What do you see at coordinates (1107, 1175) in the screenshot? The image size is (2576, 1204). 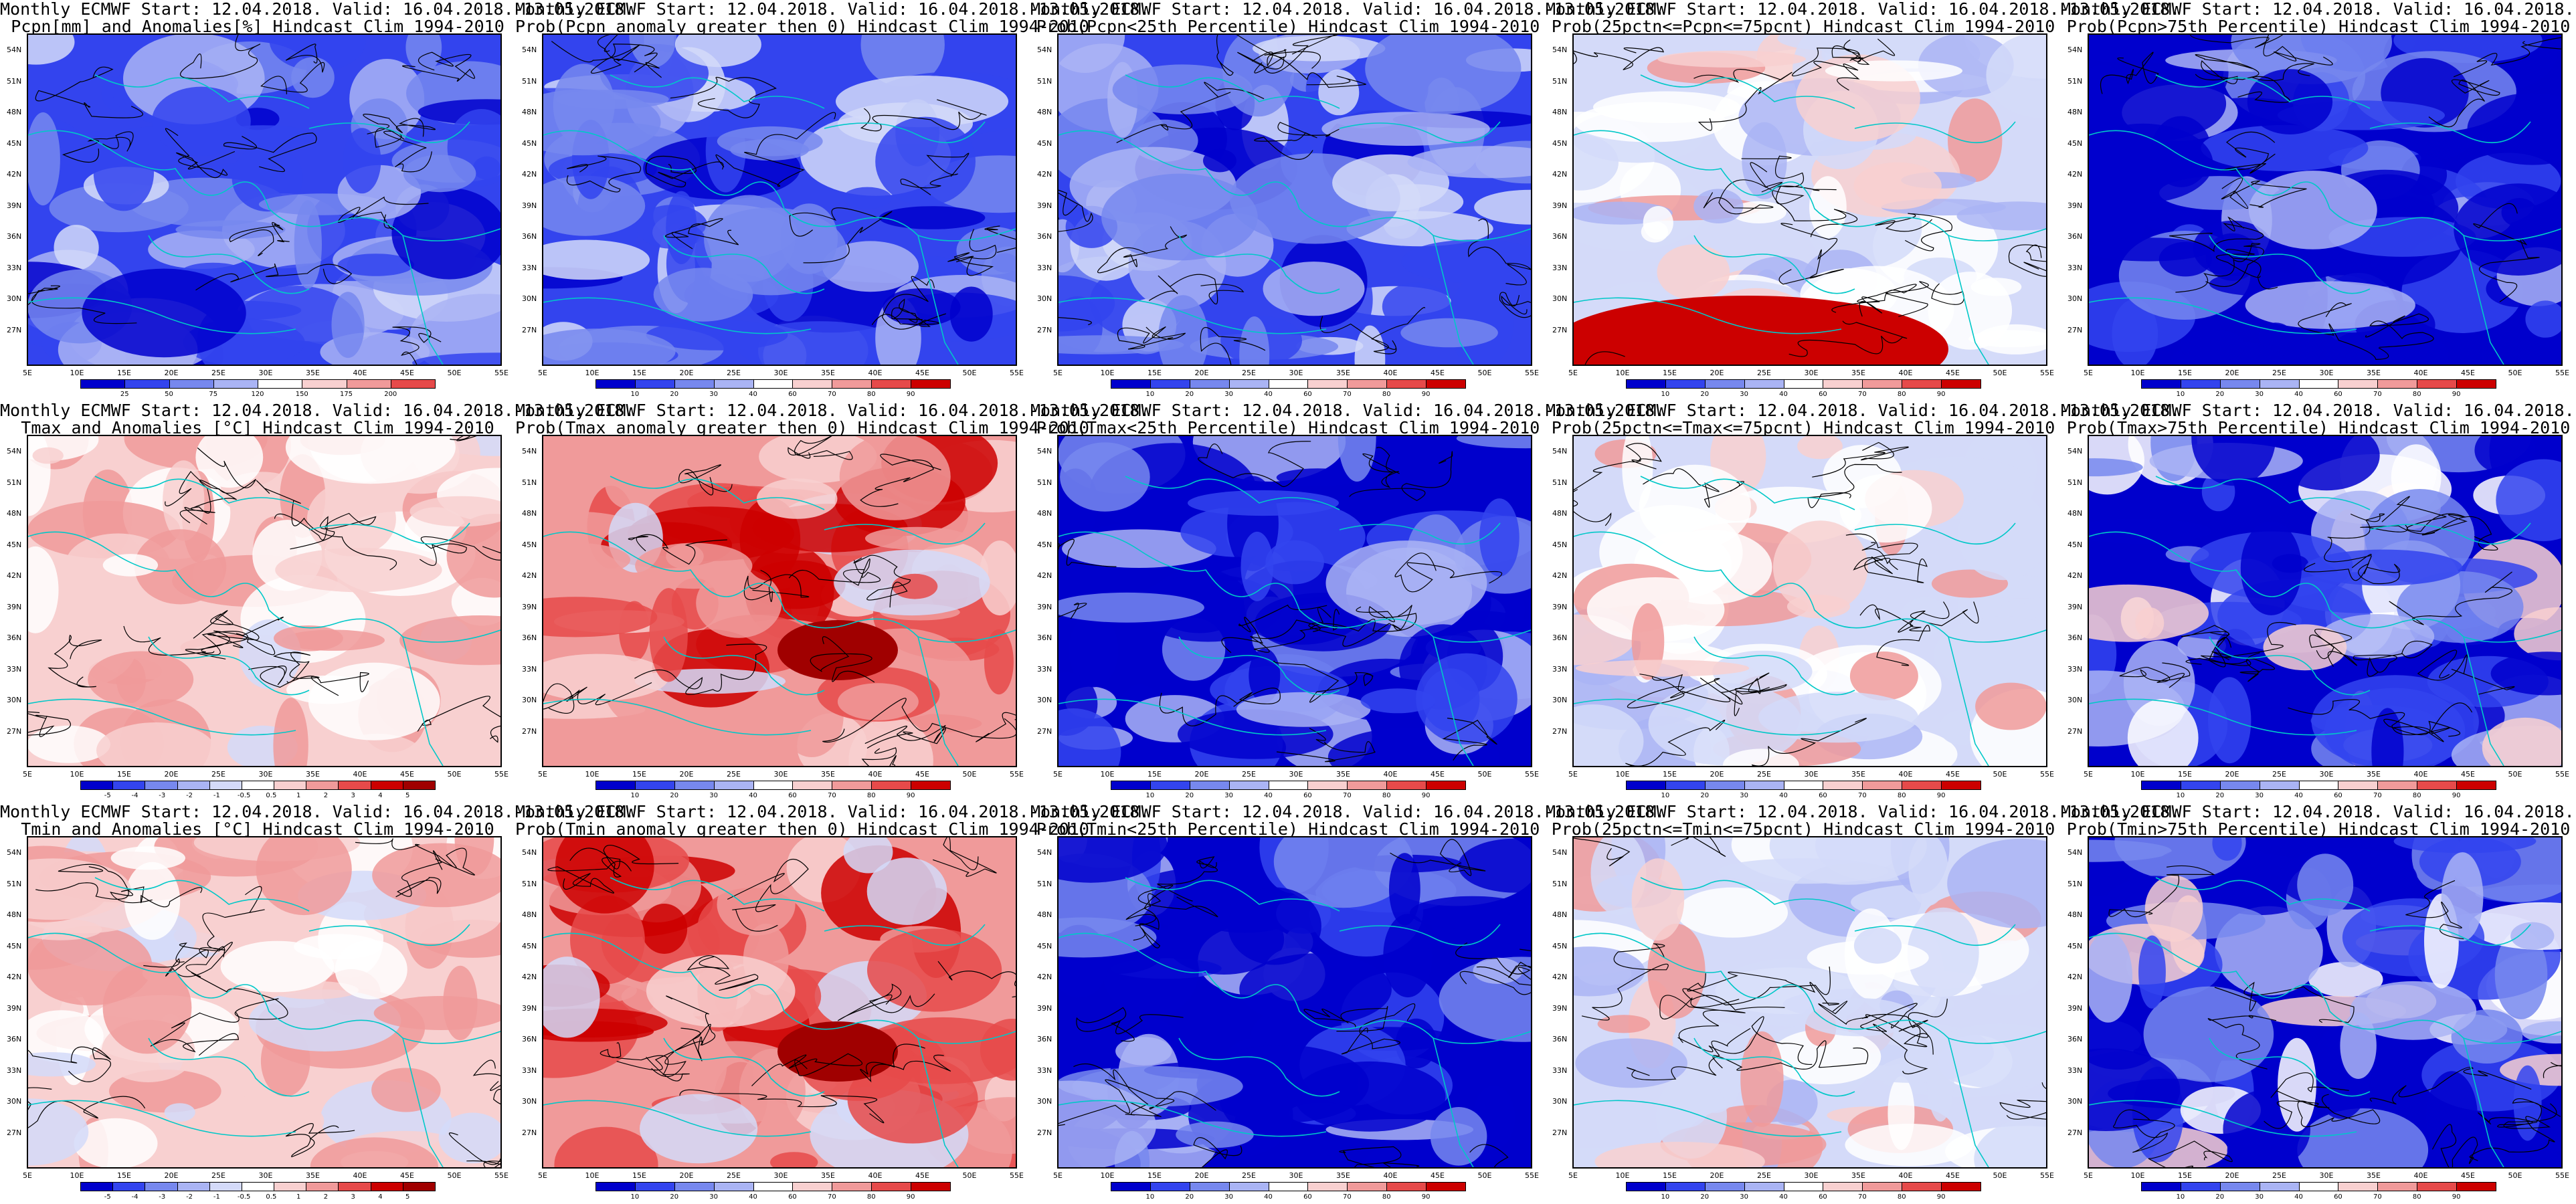 I see `lon-tick-label: 10E` at bounding box center [1107, 1175].